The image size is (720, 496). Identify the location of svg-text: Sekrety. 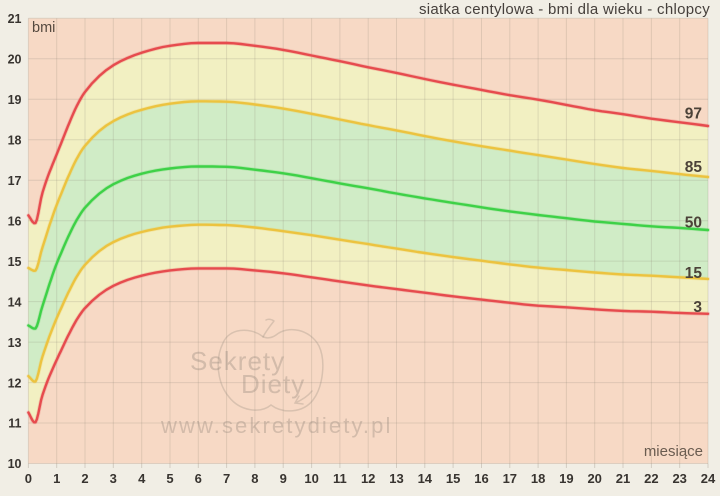
(237, 361).